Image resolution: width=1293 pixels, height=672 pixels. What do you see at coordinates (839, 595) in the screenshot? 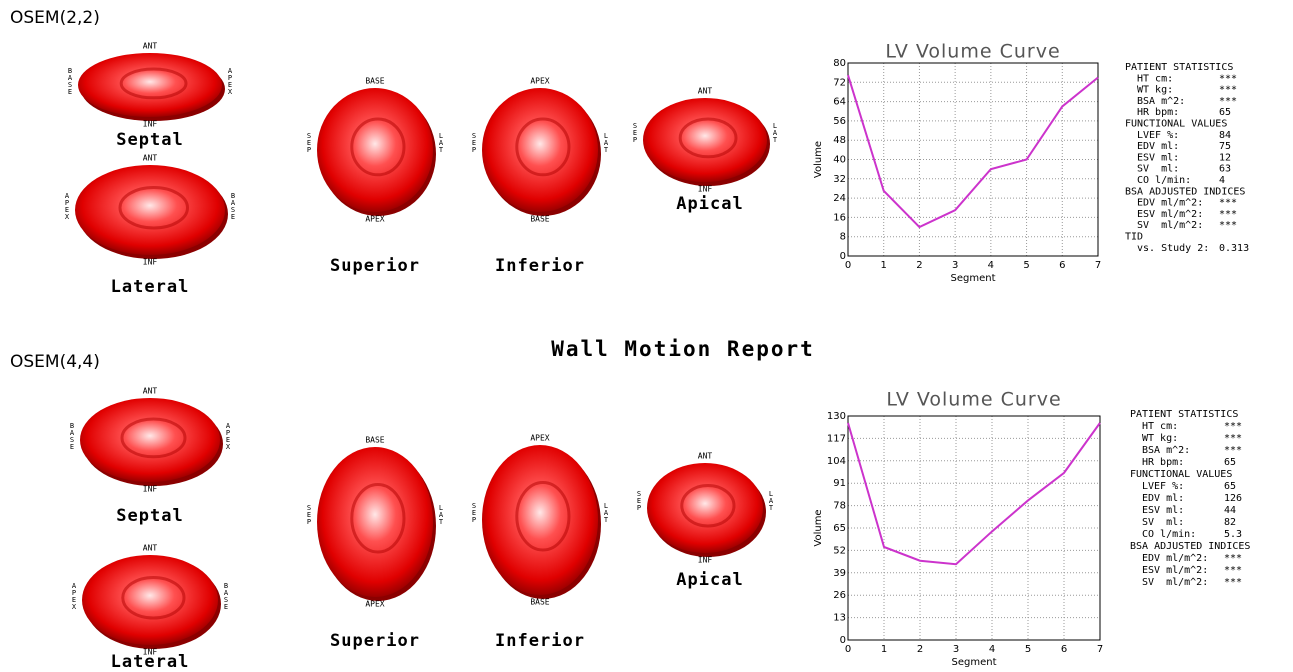
I see `y-tick-label: 26` at bounding box center [839, 595].